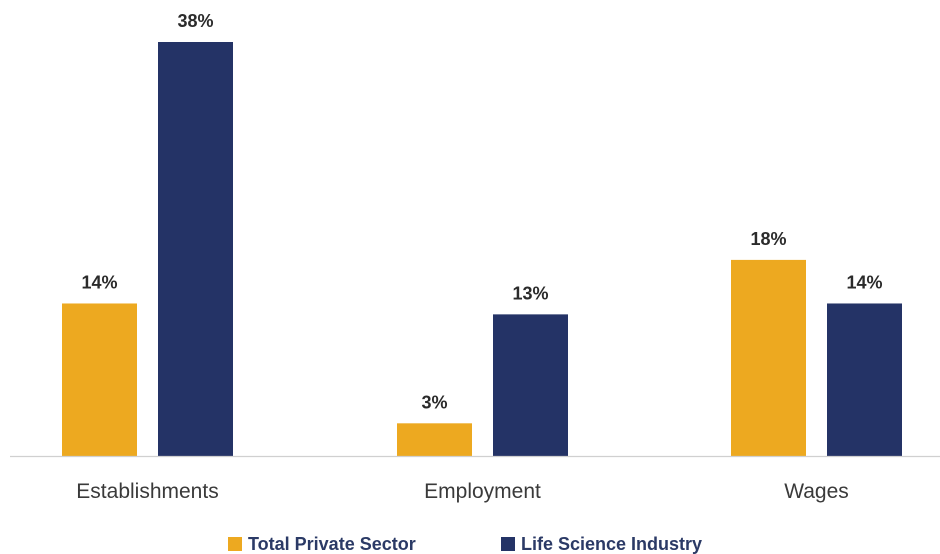 The image size is (940, 554). I want to click on legend-item: Total Private Sector, so click(322, 544).